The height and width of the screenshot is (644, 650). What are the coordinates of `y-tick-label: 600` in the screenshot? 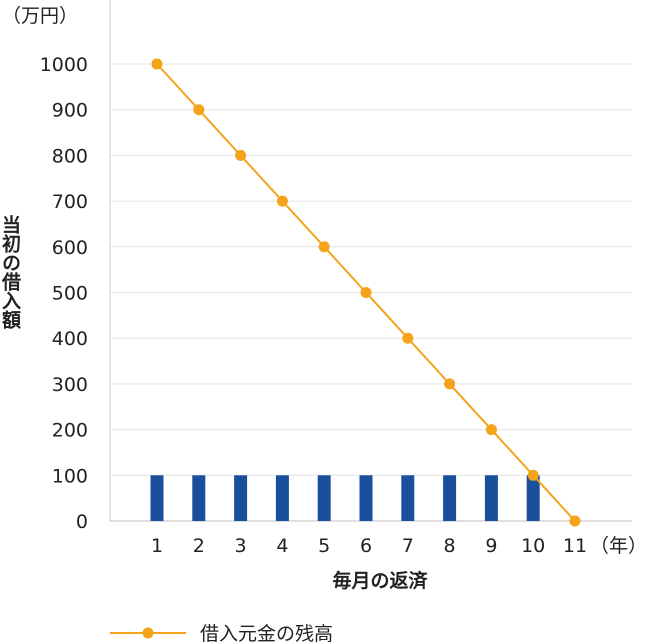 It's located at (70, 248).